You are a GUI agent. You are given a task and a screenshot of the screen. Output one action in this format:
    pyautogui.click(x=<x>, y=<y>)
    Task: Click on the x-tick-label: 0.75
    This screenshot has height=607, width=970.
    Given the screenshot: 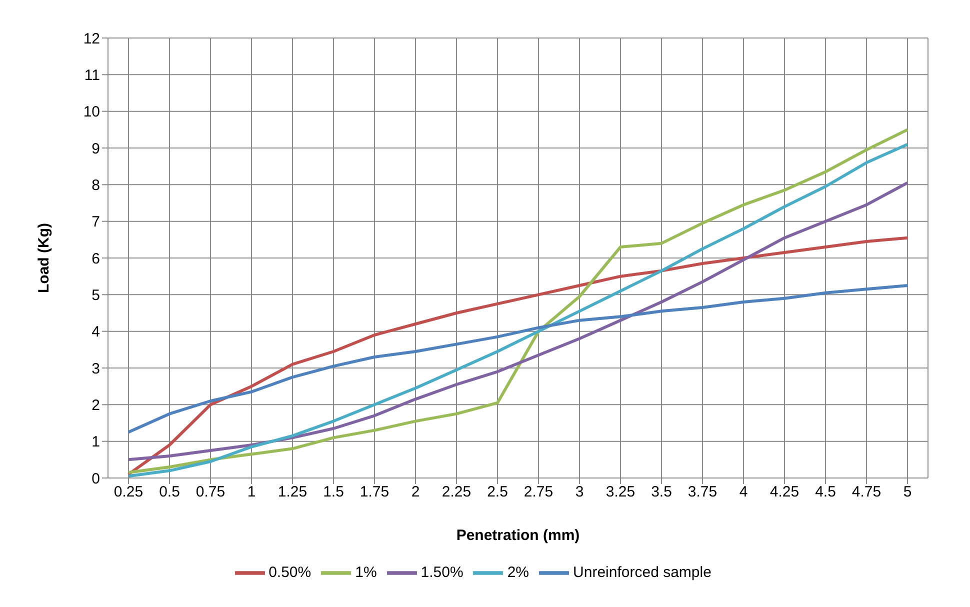 What is the action you would take?
    pyautogui.click(x=211, y=492)
    